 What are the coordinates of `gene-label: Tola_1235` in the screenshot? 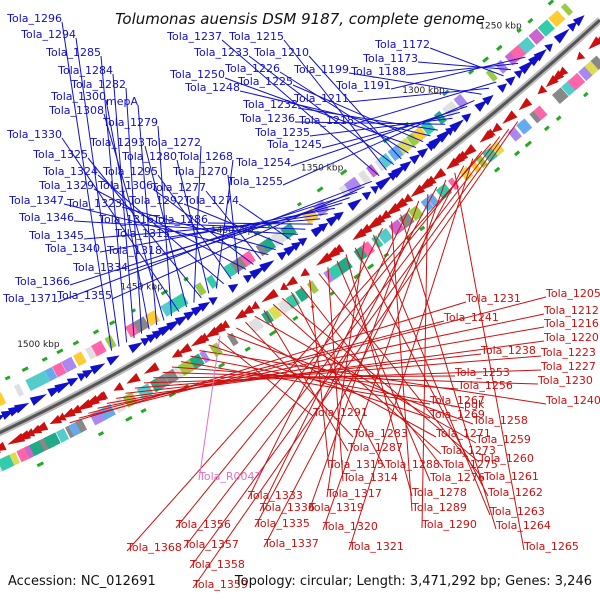 It's located at (282, 132).